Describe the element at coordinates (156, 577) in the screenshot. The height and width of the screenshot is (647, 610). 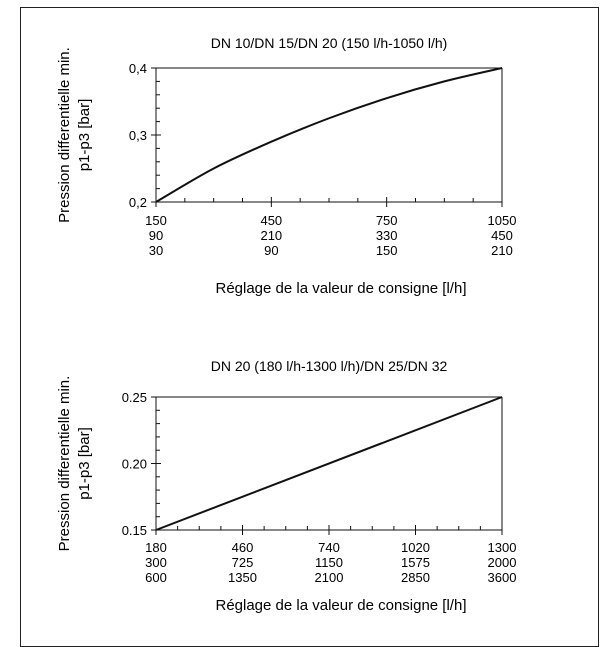
I see `chart-2-x-tick-label: 600` at that location.